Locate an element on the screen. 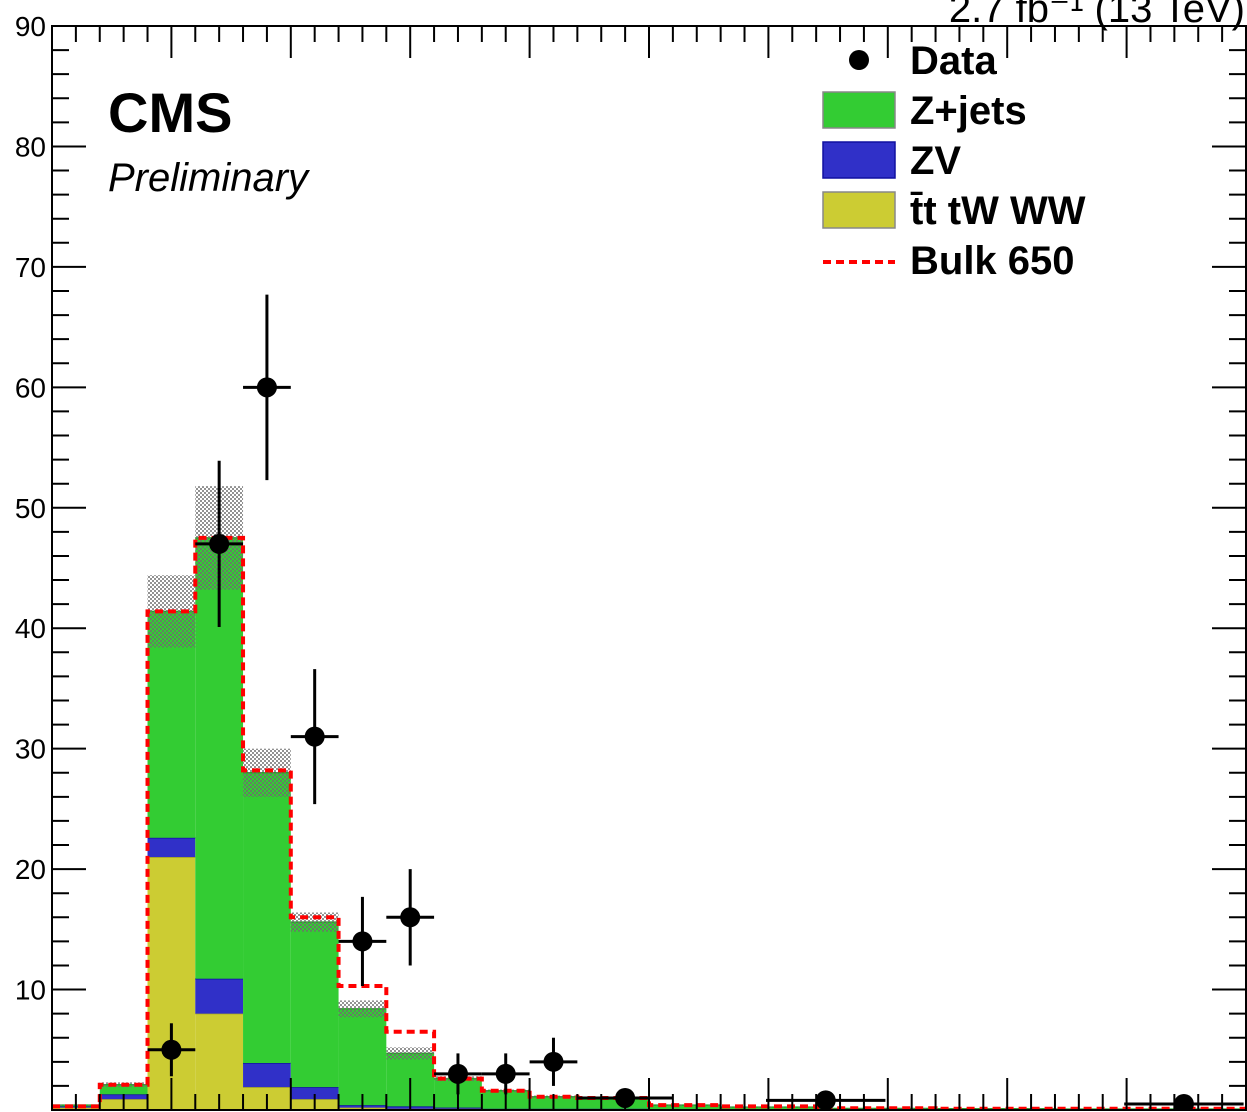 This screenshot has width=1247, height=1112. legend: Data Z+jets ZV t̄t tW WW Bulk 650 is located at coordinates (954, 161).